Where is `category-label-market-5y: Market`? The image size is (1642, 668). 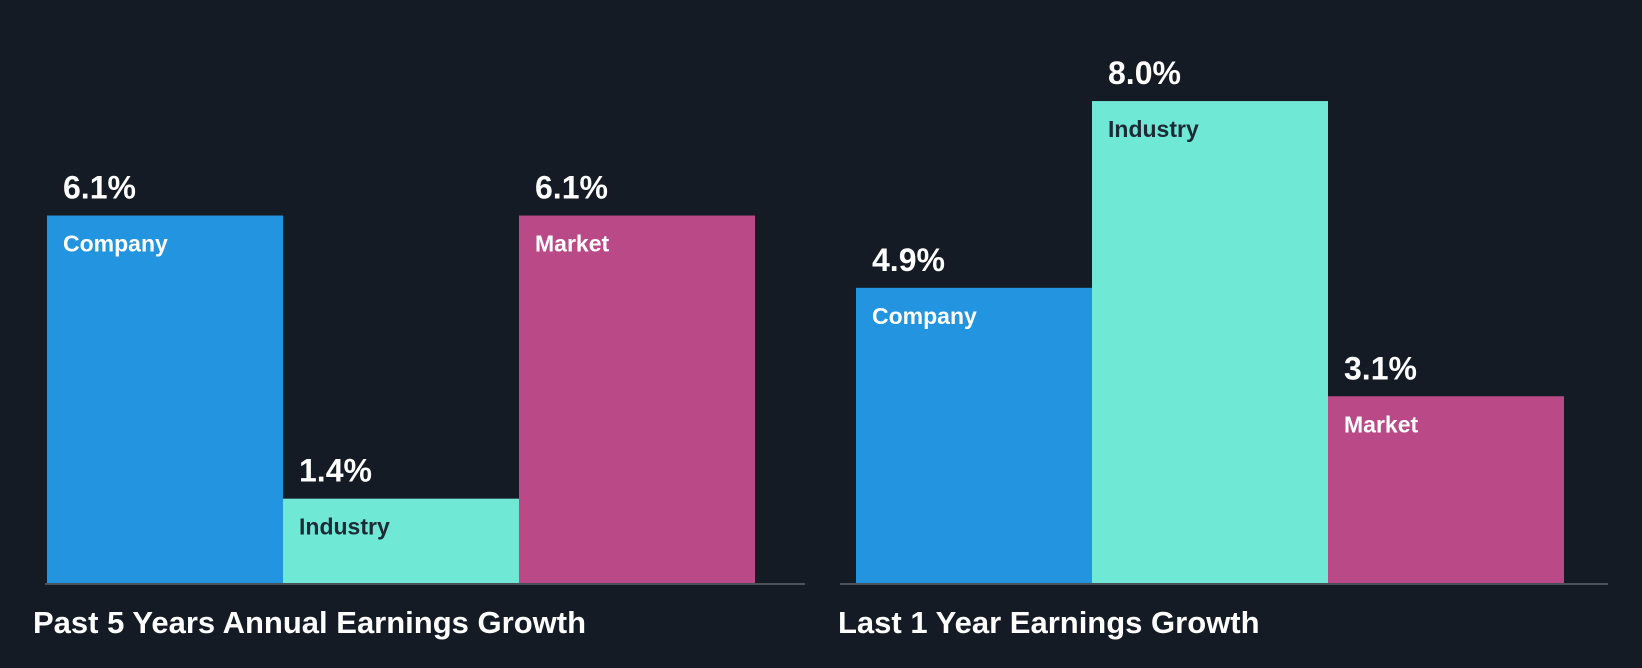
category-label-market-5y: Market is located at coordinates (572, 244).